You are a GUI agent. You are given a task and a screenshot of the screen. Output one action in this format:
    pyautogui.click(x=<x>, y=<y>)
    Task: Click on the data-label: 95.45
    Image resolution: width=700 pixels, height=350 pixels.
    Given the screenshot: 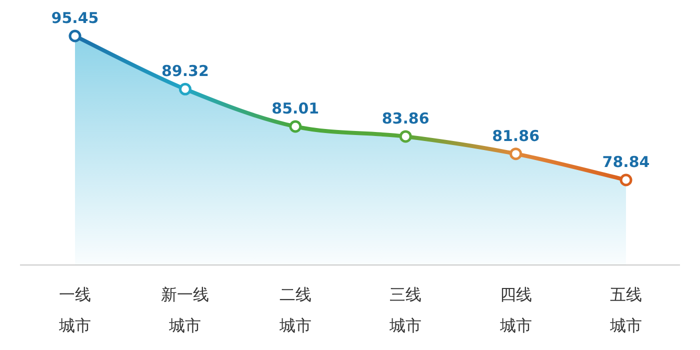 What is the action you would take?
    pyautogui.click(x=75, y=18)
    